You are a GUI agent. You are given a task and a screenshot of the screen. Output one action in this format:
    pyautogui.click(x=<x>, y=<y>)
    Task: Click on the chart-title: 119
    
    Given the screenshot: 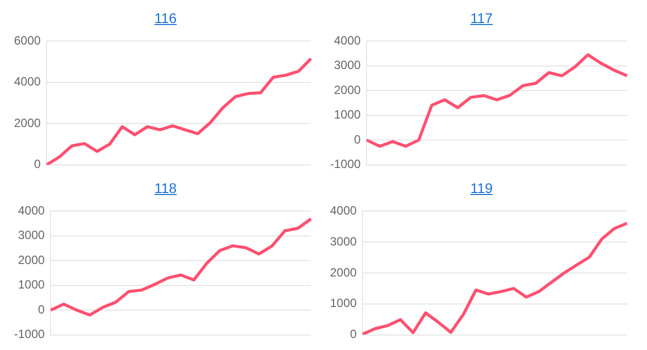 What is the action you would take?
    pyautogui.click(x=481, y=188)
    